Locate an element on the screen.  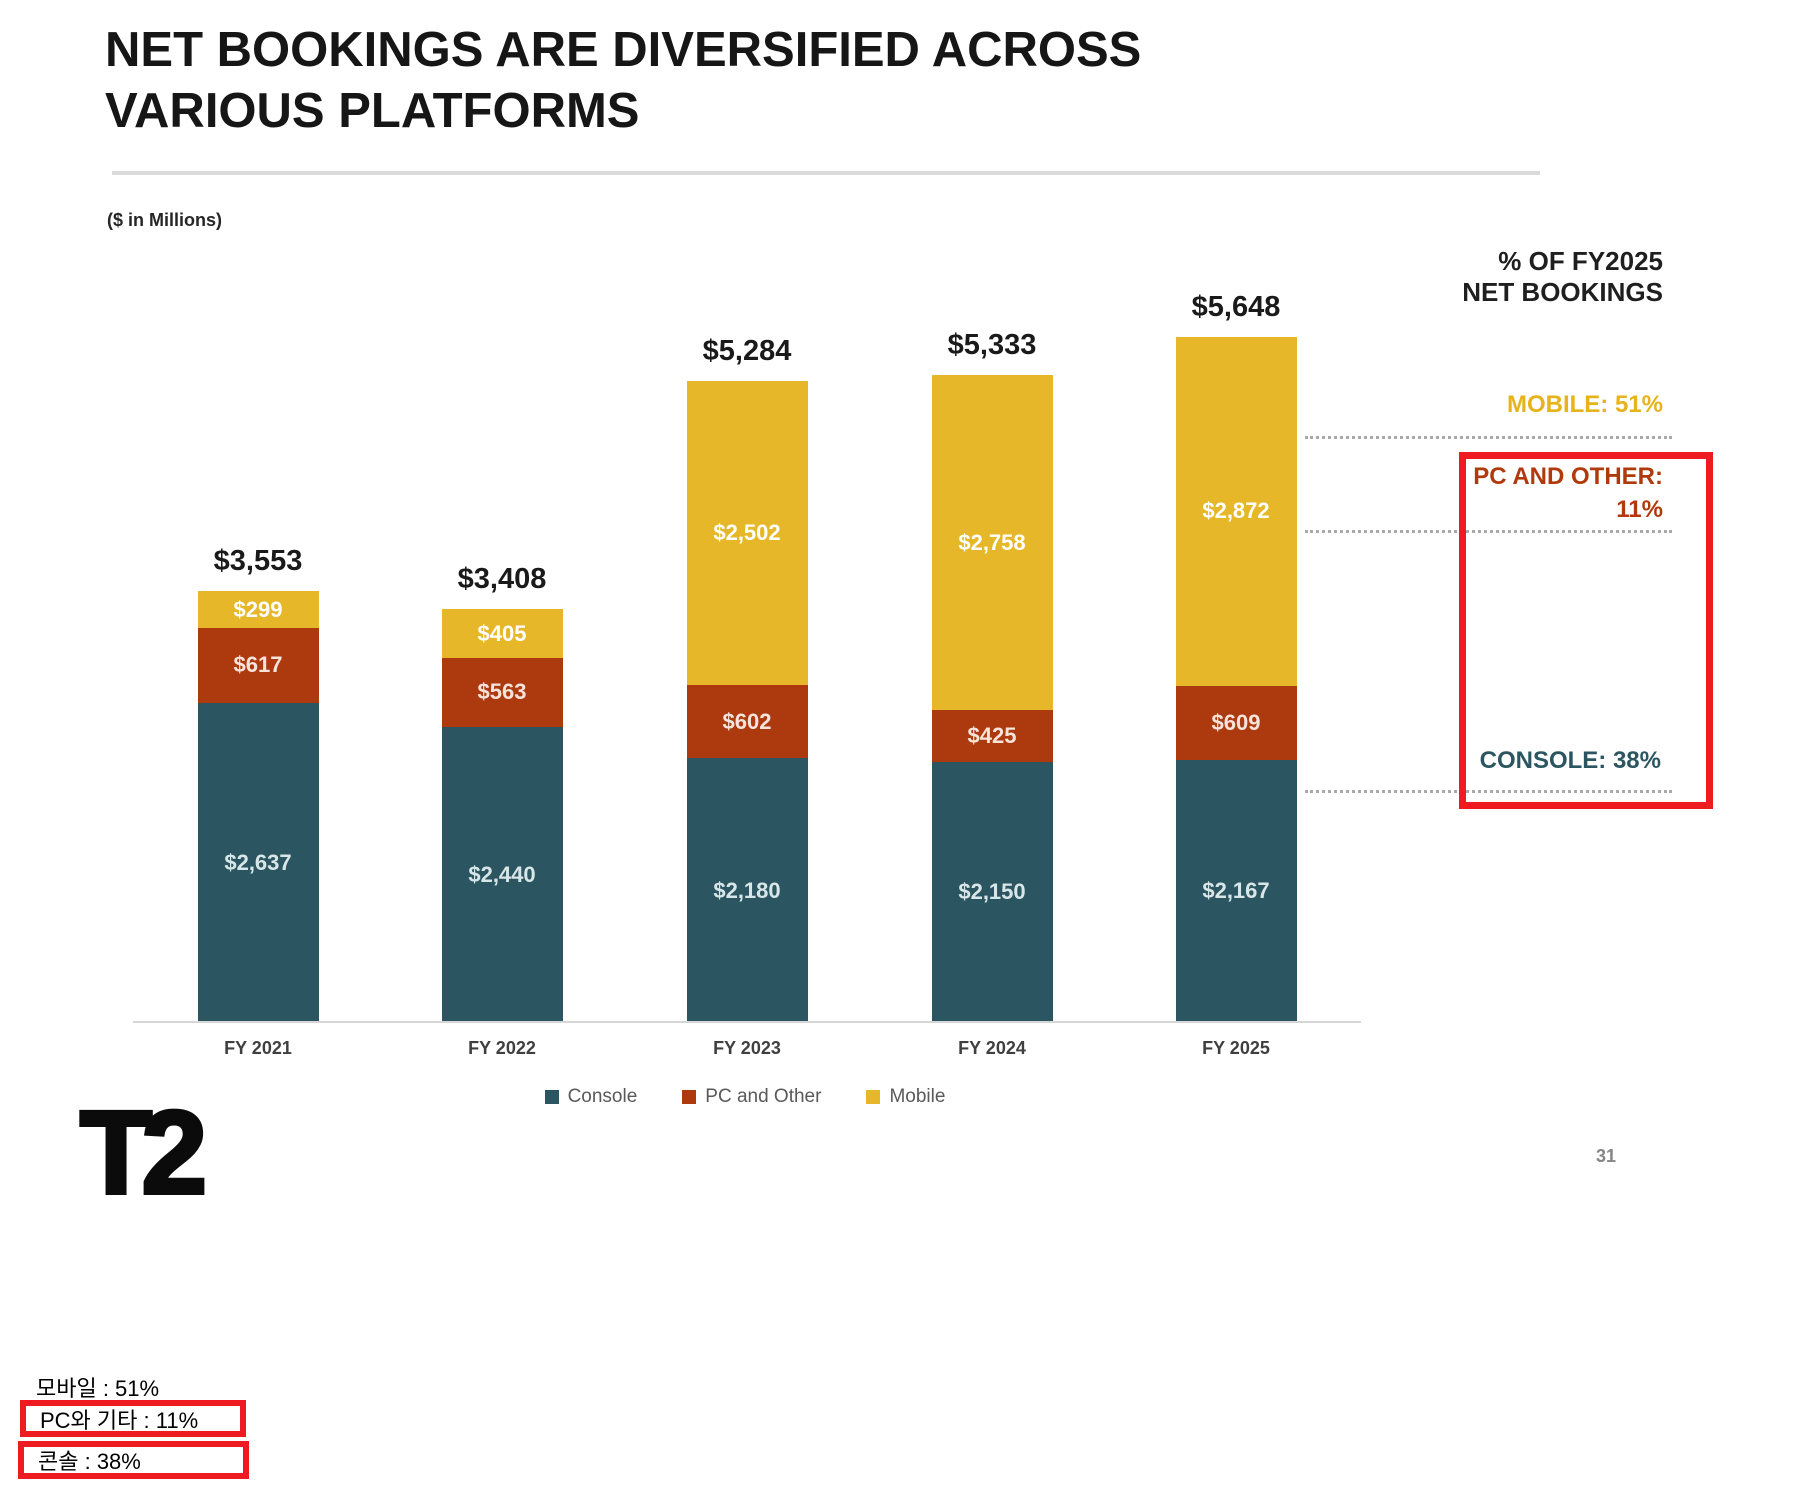
title-divider is located at coordinates (826, 173).